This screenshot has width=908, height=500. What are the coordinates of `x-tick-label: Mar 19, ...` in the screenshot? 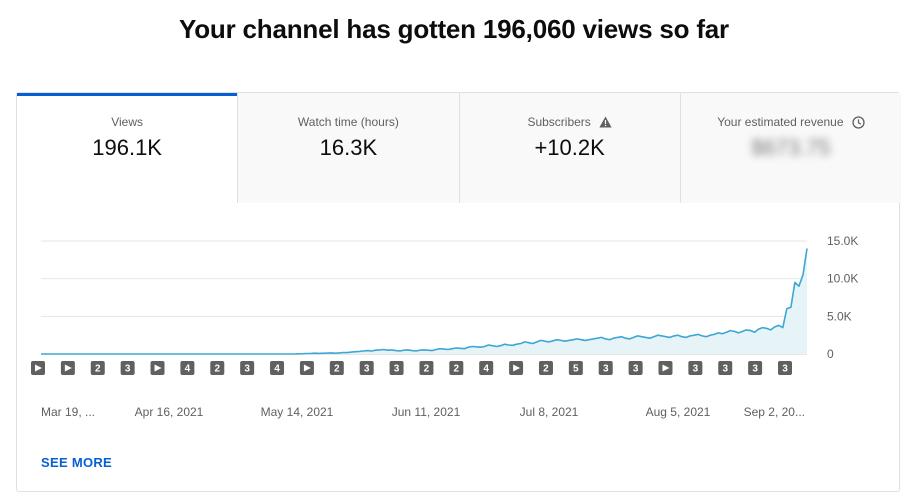 It's located at (68, 412).